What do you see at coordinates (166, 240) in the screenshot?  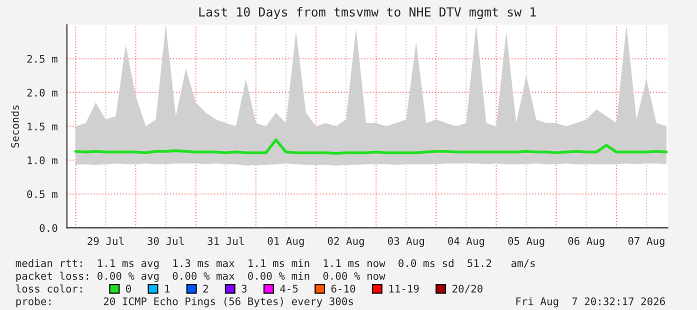 I see `x-tick-label: 30 Jul` at bounding box center [166, 240].